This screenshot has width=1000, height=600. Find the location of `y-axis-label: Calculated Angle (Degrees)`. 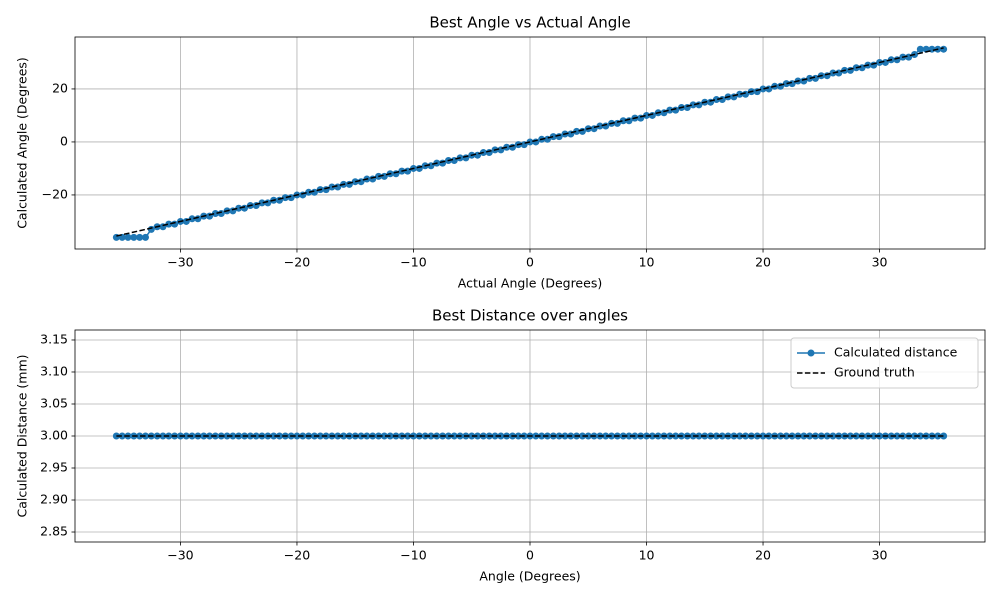

y-axis-label: Calculated Angle (Degrees) is located at coordinates (22, 143).